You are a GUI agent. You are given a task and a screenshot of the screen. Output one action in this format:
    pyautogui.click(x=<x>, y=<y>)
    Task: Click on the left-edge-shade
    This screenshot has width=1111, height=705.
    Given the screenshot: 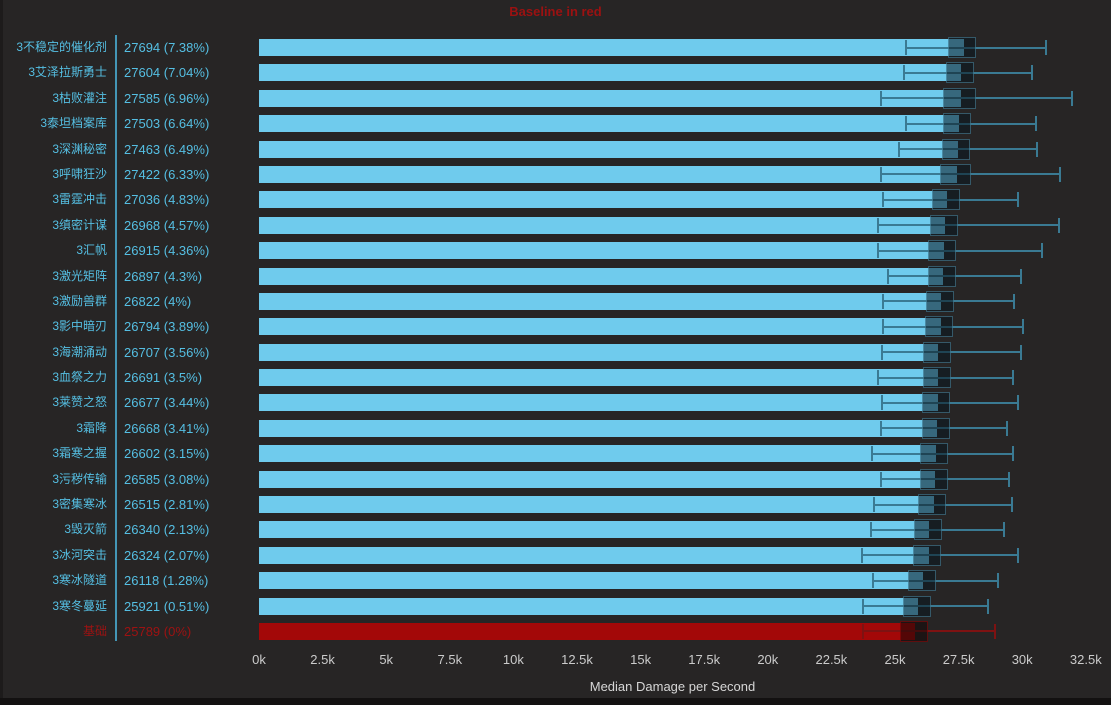 What is the action you would take?
    pyautogui.click(x=1, y=352)
    